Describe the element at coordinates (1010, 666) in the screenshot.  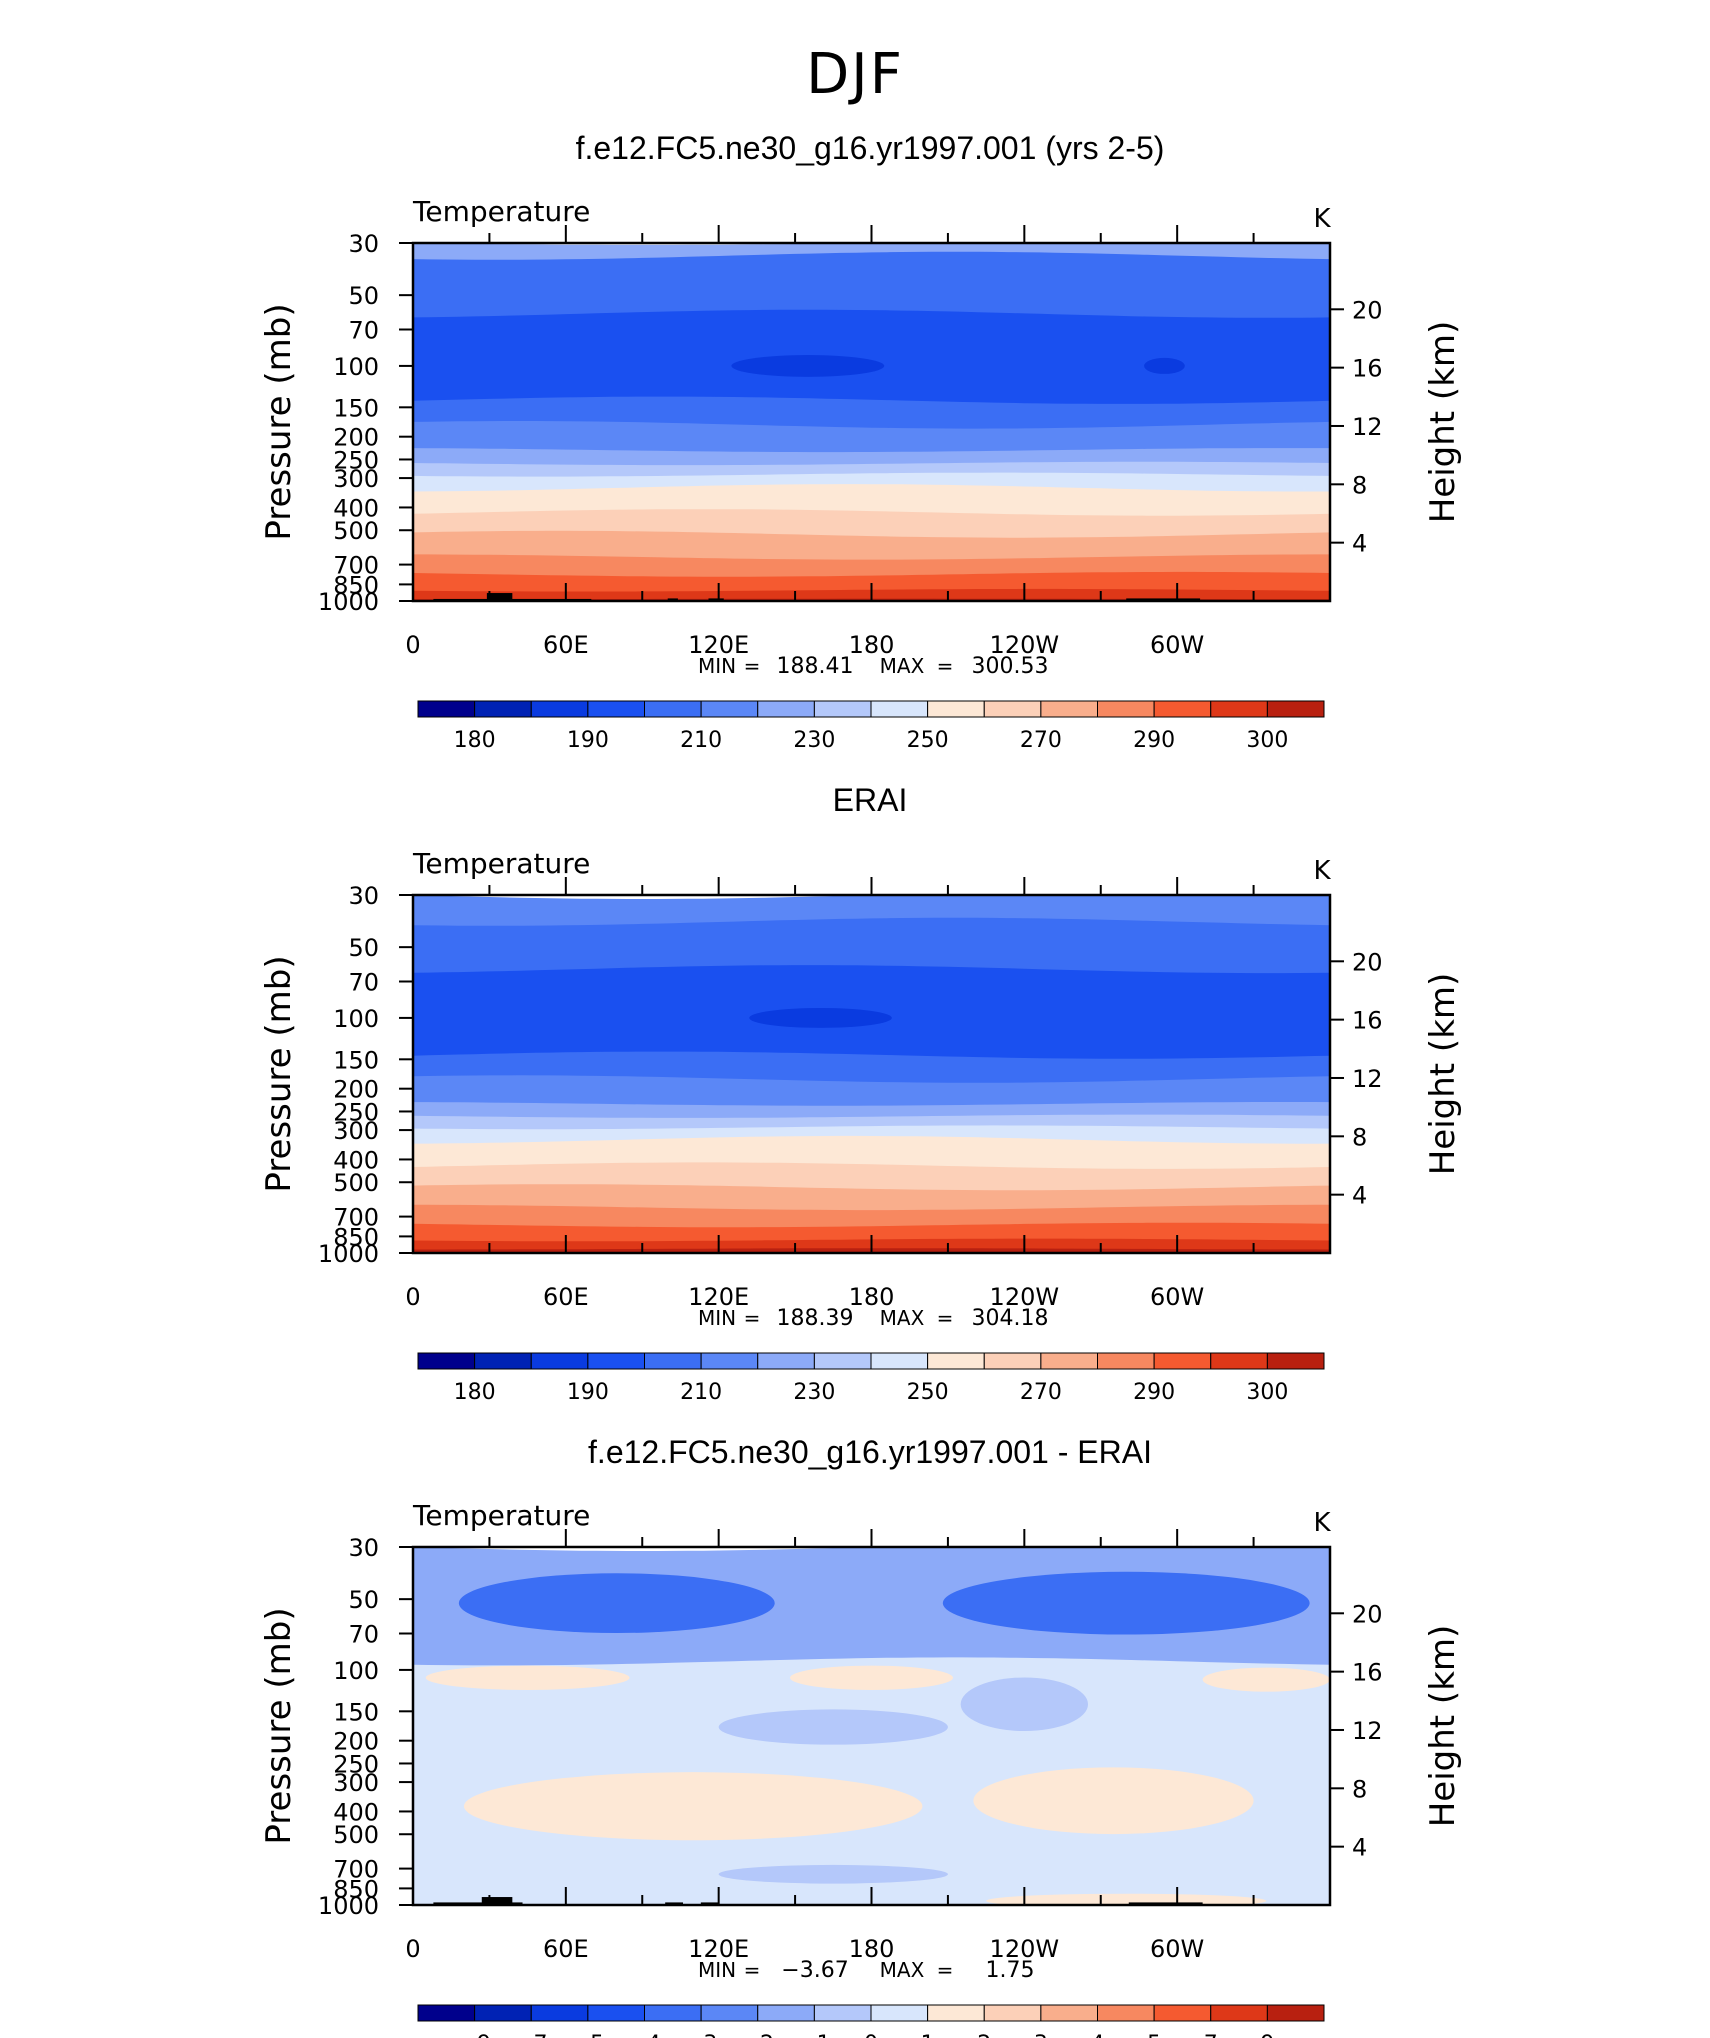
I see `stats-max-value: 300.53` at that location.